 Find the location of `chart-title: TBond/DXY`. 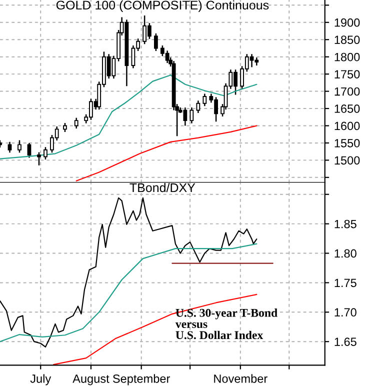

chart-title: TBond/DXY is located at coordinates (163, 187).